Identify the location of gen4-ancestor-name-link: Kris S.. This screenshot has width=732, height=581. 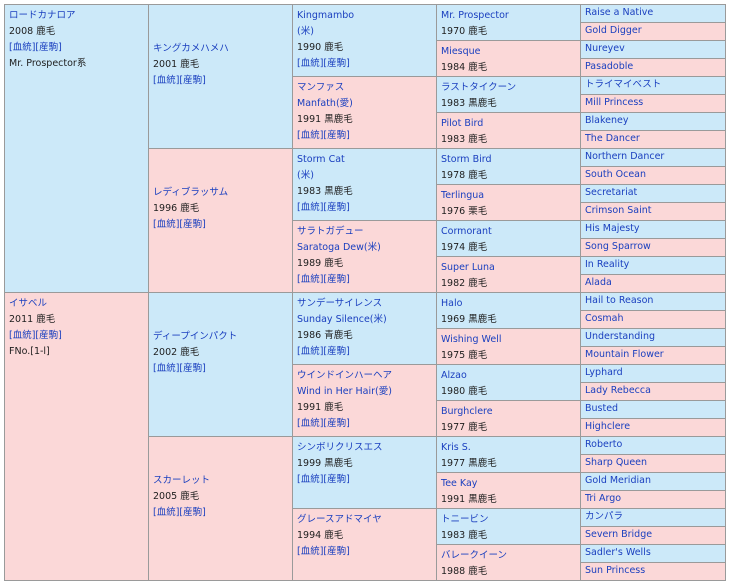
(456, 447).